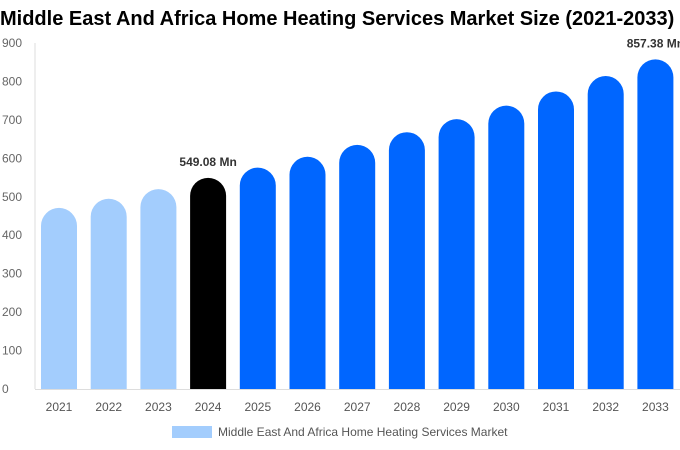 Image resolution: width=680 pixels, height=450 pixels. What do you see at coordinates (506, 247) in the screenshot?
I see `bar-2030` at bounding box center [506, 247].